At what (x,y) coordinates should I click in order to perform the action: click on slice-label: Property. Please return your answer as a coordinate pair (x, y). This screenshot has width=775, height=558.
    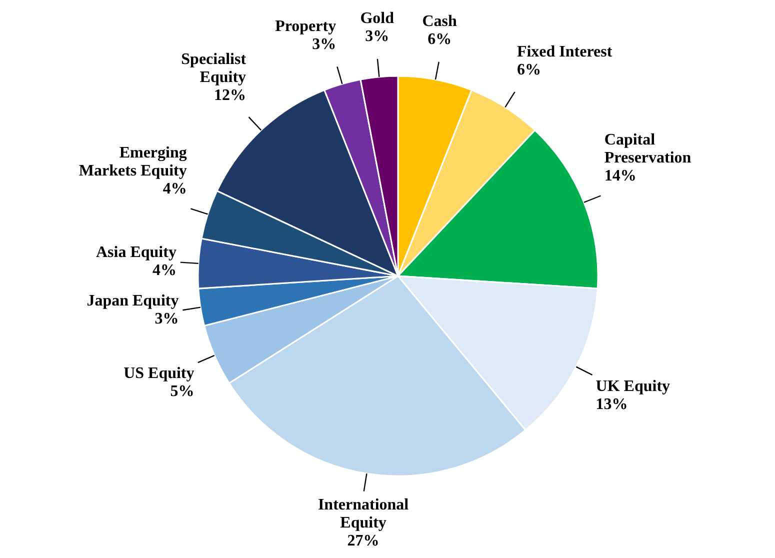
    Looking at the image, I should click on (305, 26).